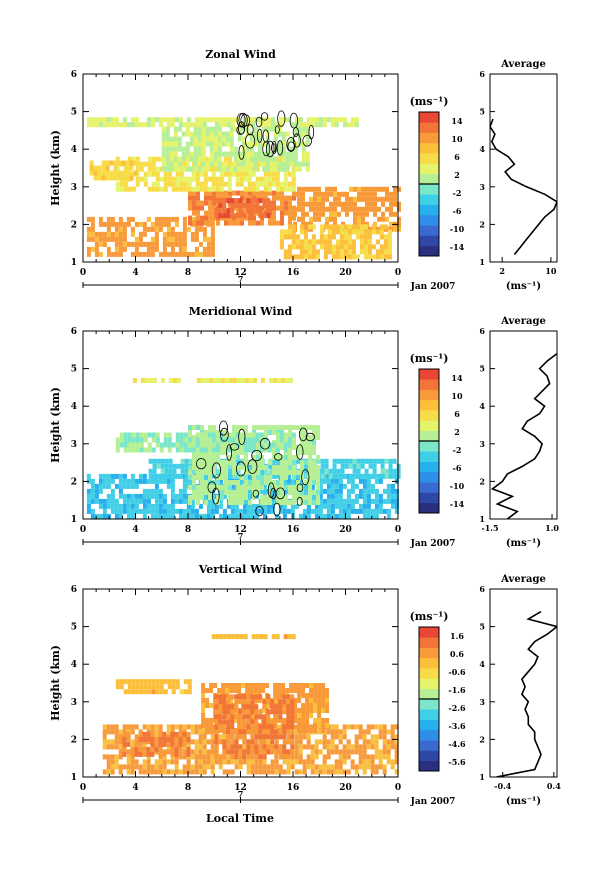 Image resolution: width=615 pixels, height=873 pixels. Describe the element at coordinates (457, 414) in the screenshot. I see `colorbar-tick-label: 6` at that location.